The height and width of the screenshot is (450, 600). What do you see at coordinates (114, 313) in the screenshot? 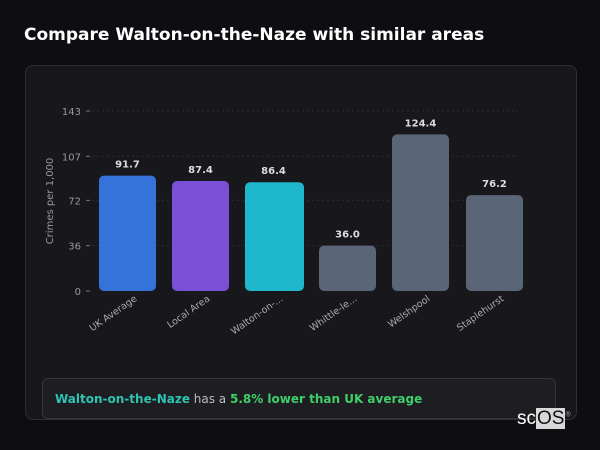
I see `x-tick-label: UK Average` at bounding box center [114, 313].